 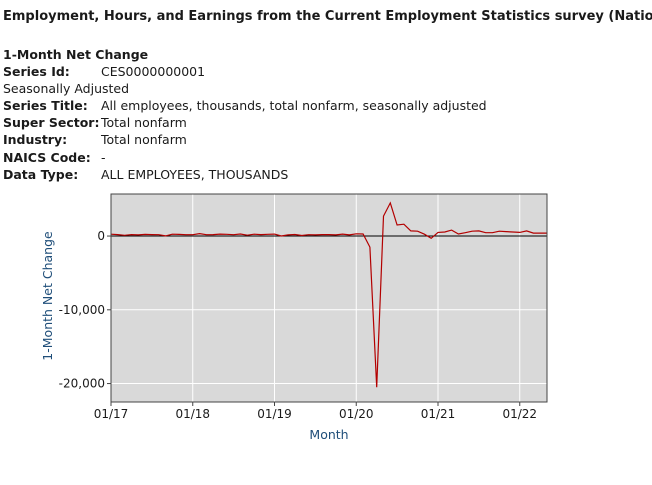 I want to click on data-type-label: Data Type:, so click(x=41, y=174).